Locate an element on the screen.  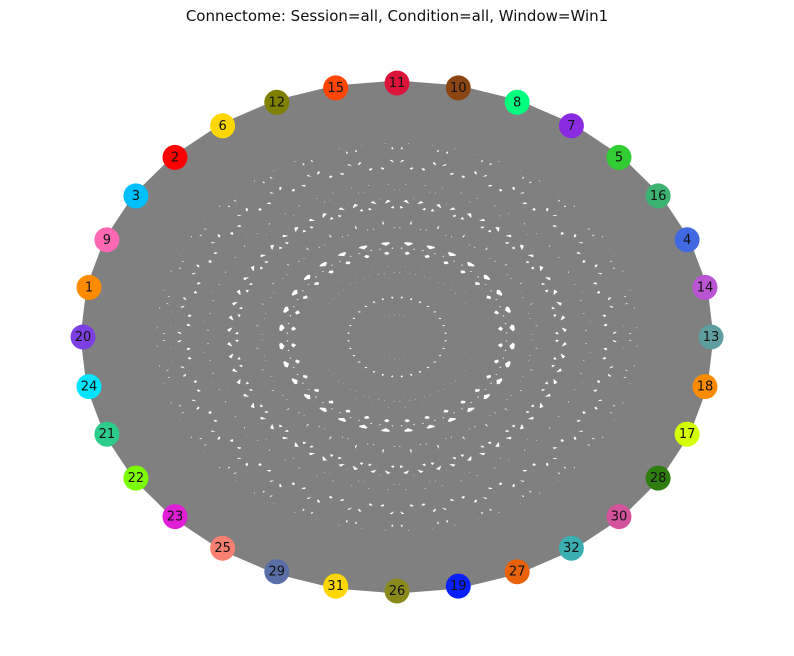
node-label-31: 31 is located at coordinates (335, 586).